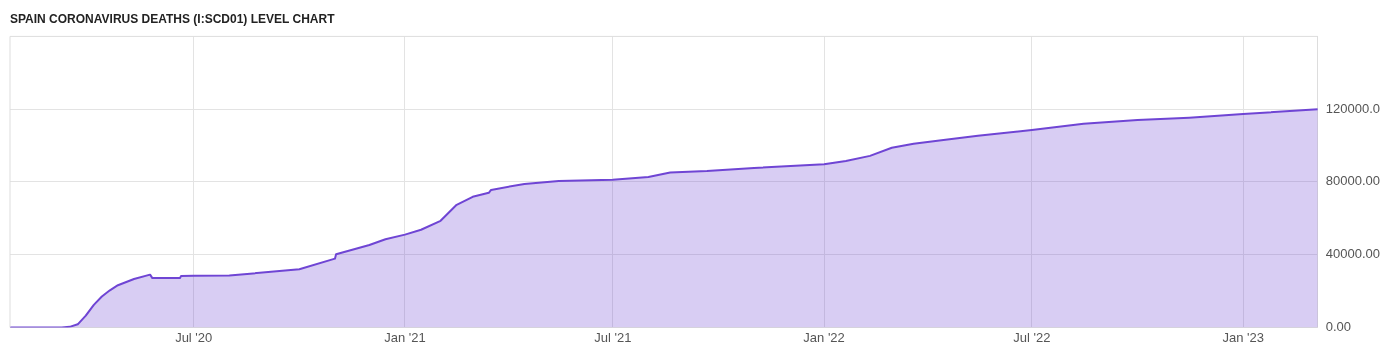 The width and height of the screenshot is (1400, 357). What do you see at coordinates (1032, 337) in the screenshot?
I see `x-tick-label: Jul '22` at bounding box center [1032, 337].